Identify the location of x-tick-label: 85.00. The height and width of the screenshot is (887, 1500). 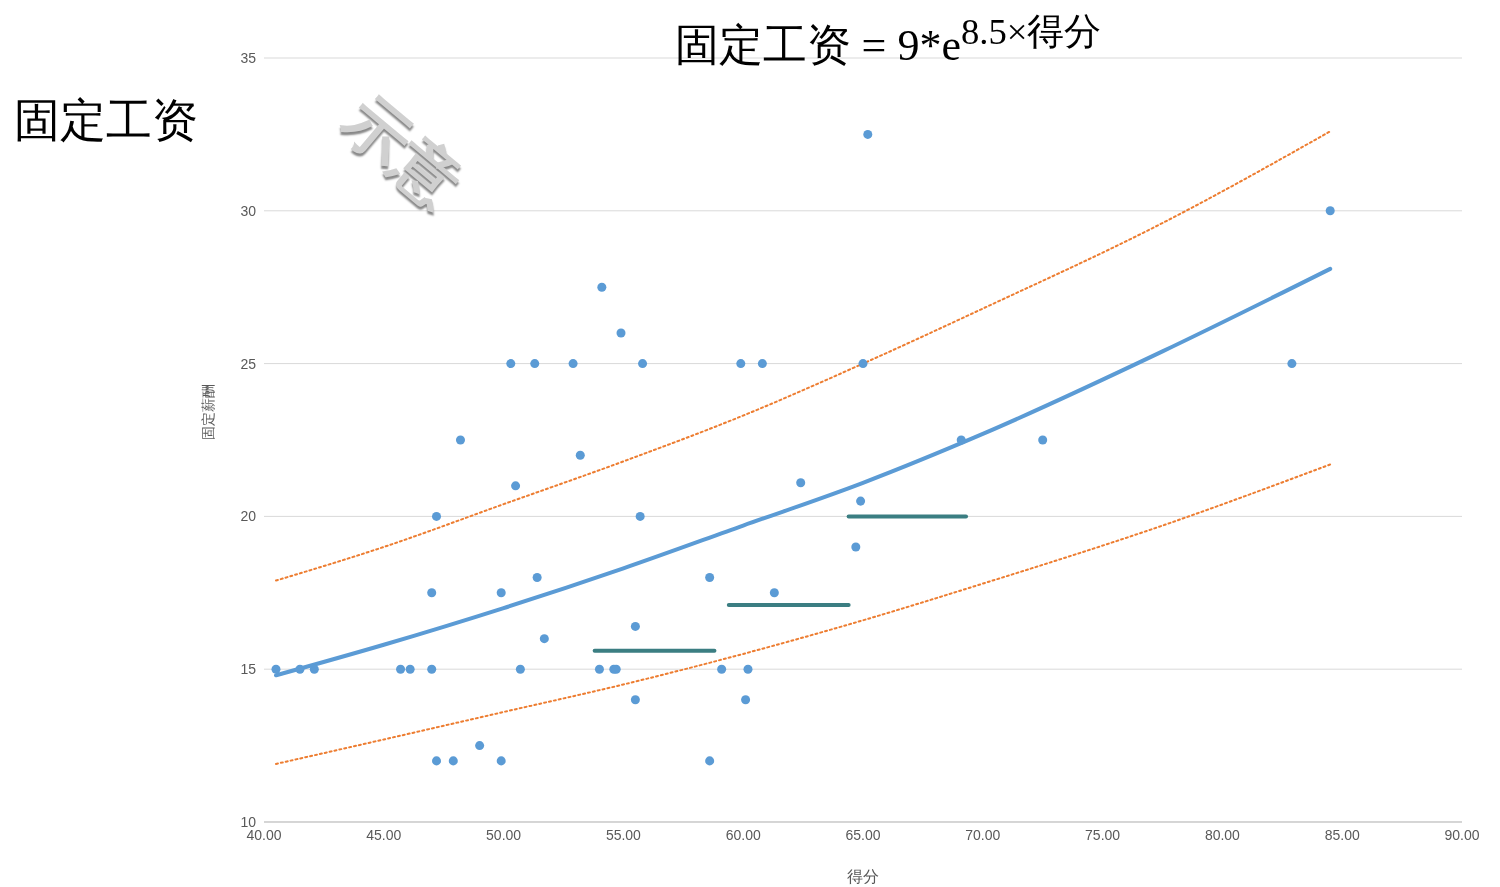
(1342, 834).